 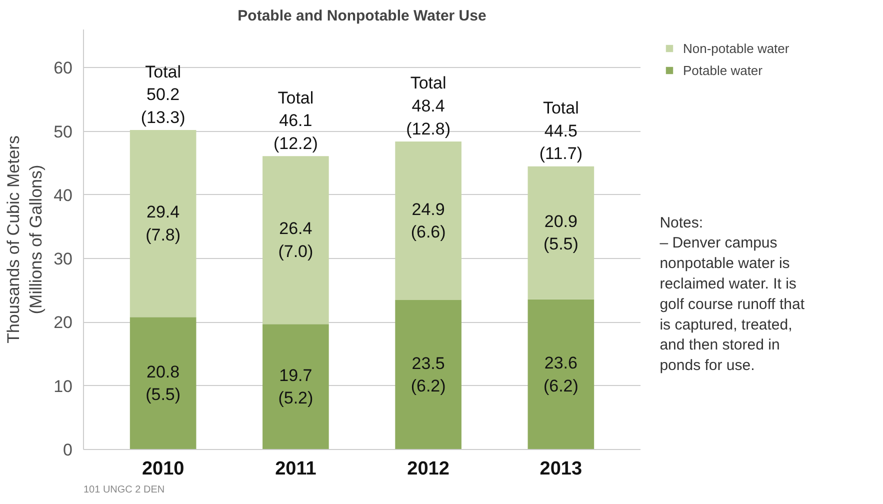 I want to click on x-tick-label: 2013, so click(x=561, y=469).